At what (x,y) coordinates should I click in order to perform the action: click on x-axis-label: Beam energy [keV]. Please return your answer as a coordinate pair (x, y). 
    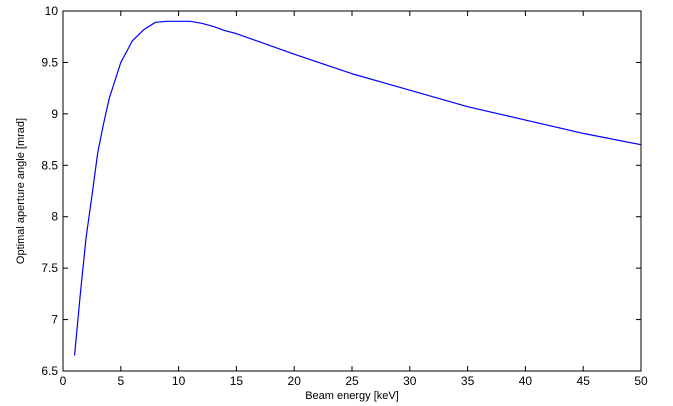
    Looking at the image, I should click on (352, 396).